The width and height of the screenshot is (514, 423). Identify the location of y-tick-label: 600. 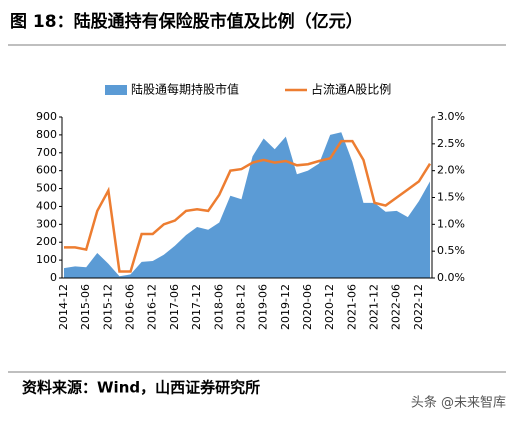
(46, 170).